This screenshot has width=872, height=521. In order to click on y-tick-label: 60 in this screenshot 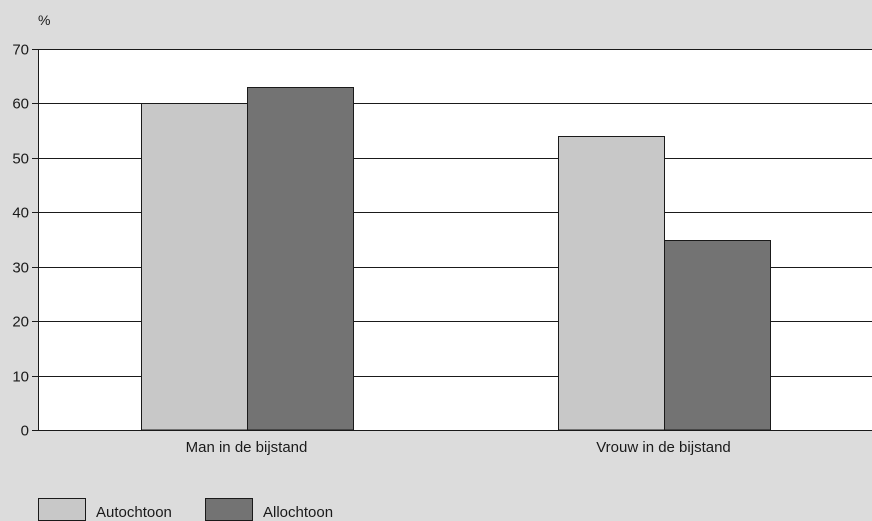, I will do `click(20, 104)`.